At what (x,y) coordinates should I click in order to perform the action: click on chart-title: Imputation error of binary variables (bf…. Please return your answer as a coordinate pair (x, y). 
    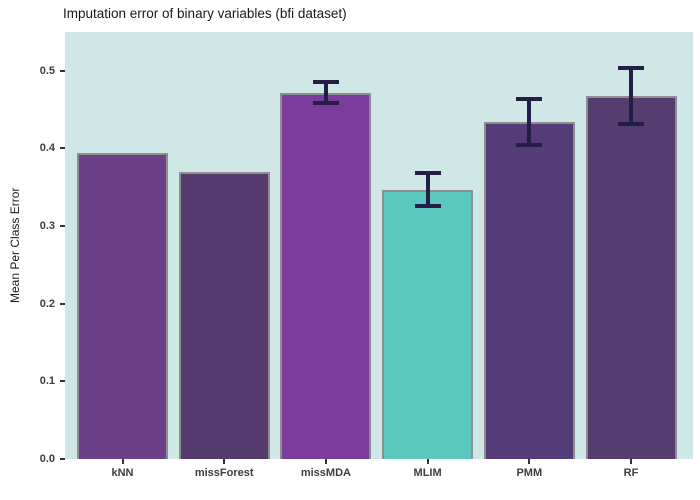
    Looking at the image, I should click on (205, 13).